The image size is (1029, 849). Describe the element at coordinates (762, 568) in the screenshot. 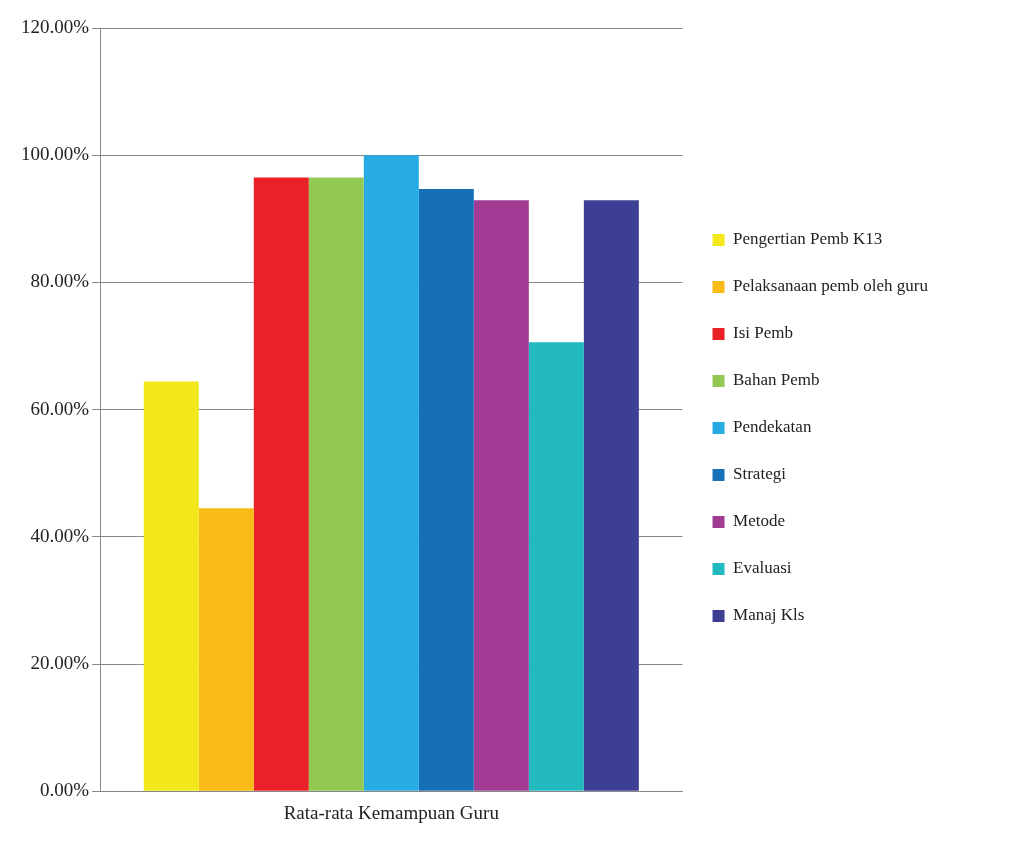

I see `legend-label: Evaluasi` at that location.